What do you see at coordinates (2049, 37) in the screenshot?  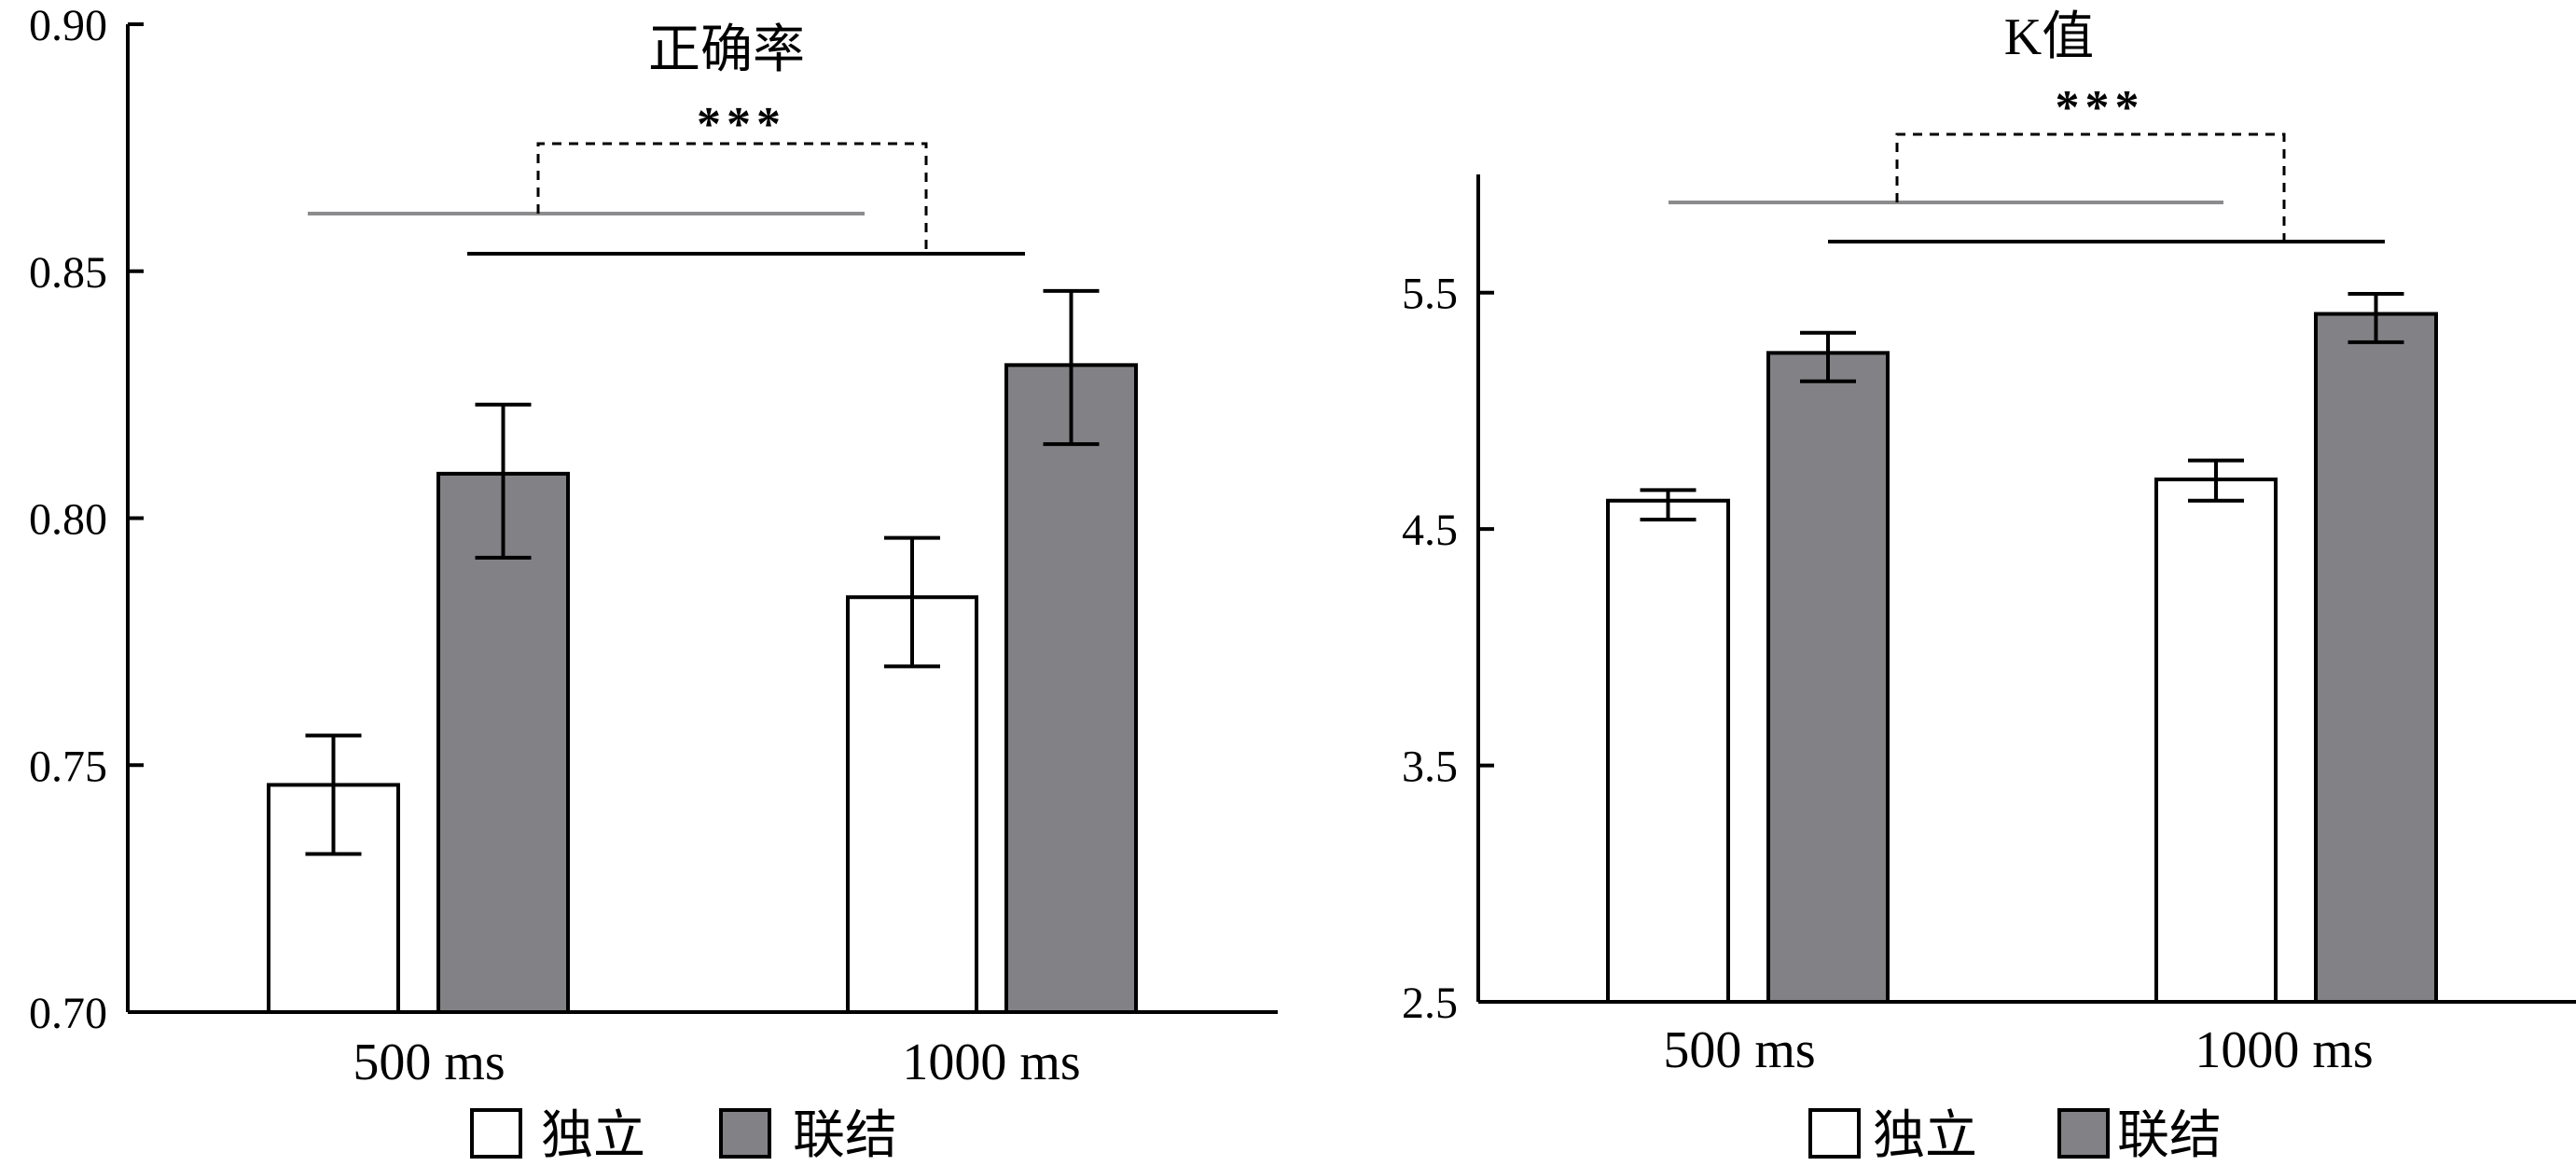 I see `chart-title: K值` at bounding box center [2049, 37].